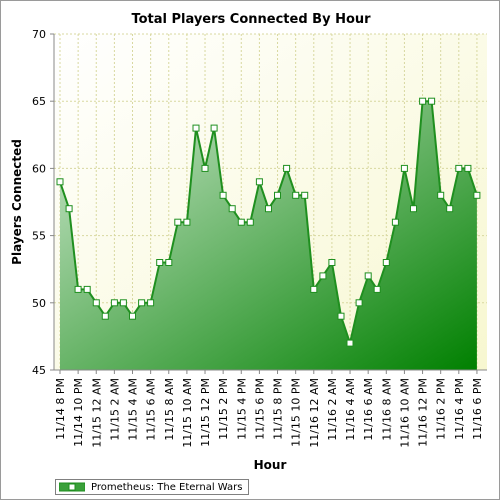 The width and height of the screenshot is (500, 500). I want to click on x-tick-label: 11/14 8 PM, so click(60, 409).